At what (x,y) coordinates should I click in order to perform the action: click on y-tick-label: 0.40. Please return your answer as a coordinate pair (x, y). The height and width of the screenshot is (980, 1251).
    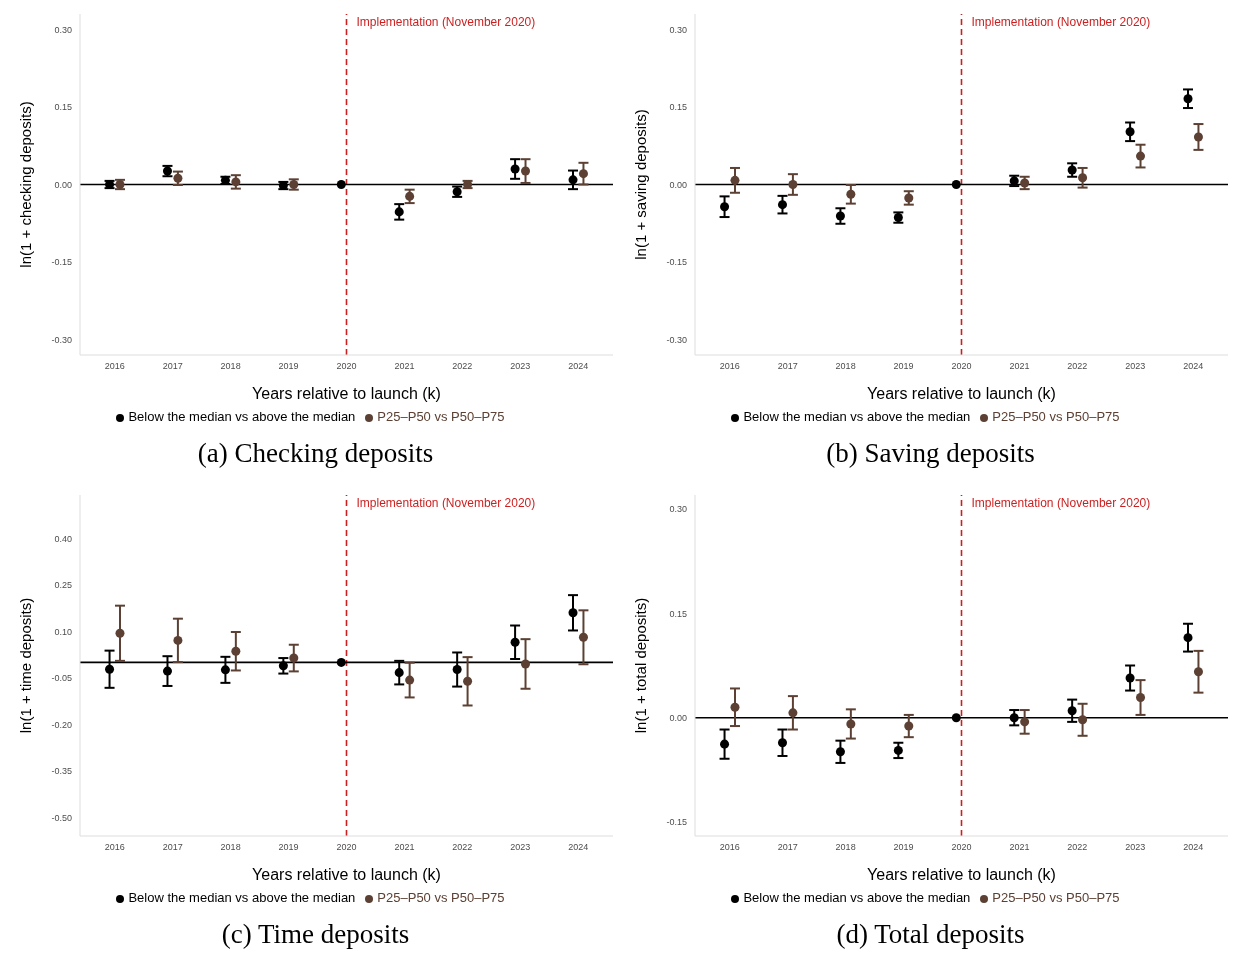
    Looking at the image, I should click on (63, 538).